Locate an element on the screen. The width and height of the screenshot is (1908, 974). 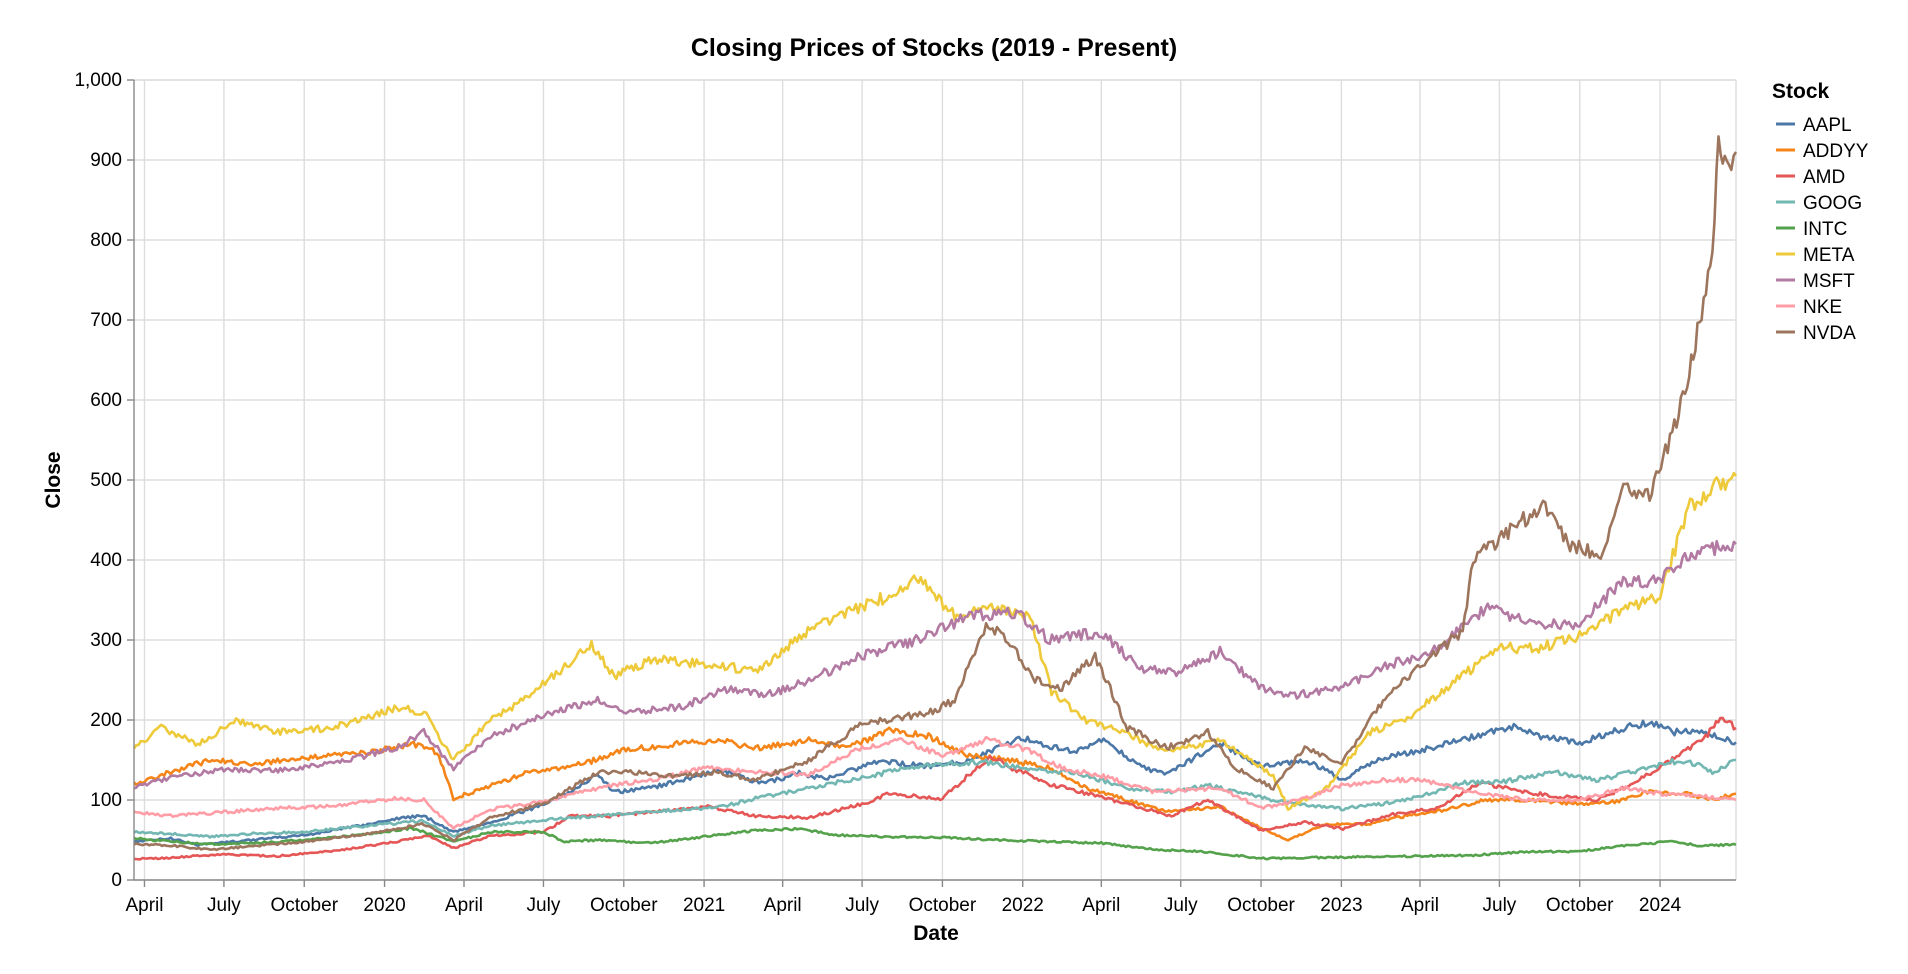
legend-label: GOOG is located at coordinates (1832, 203).